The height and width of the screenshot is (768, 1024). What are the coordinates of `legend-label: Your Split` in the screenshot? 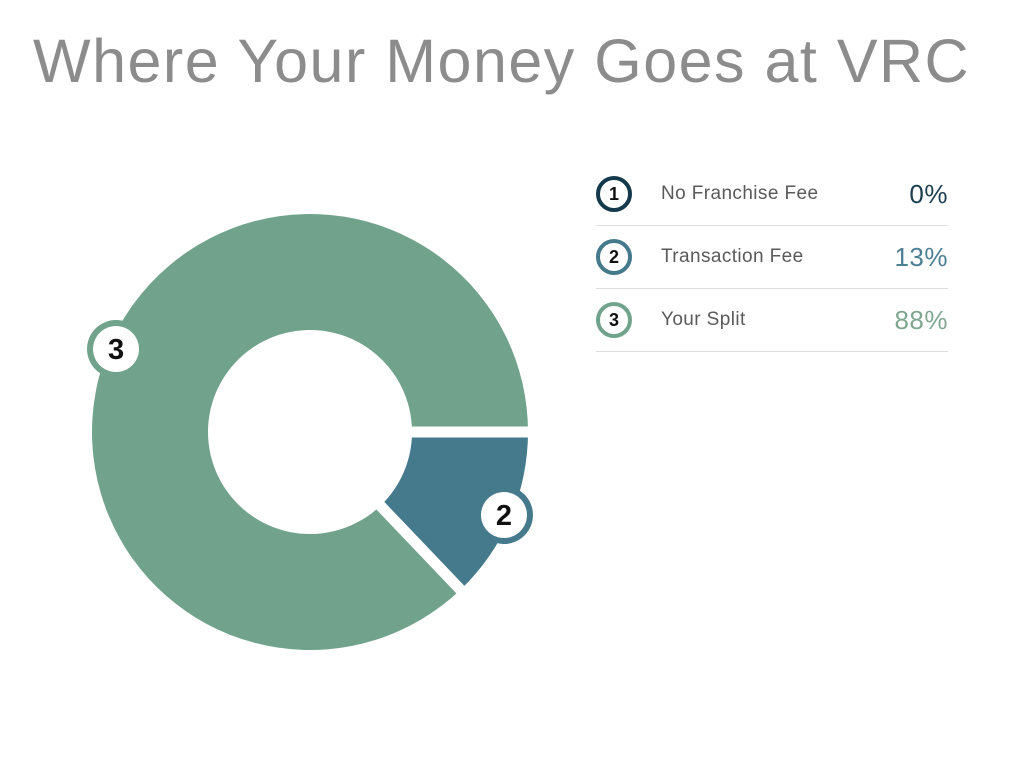 It's located at (703, 319).